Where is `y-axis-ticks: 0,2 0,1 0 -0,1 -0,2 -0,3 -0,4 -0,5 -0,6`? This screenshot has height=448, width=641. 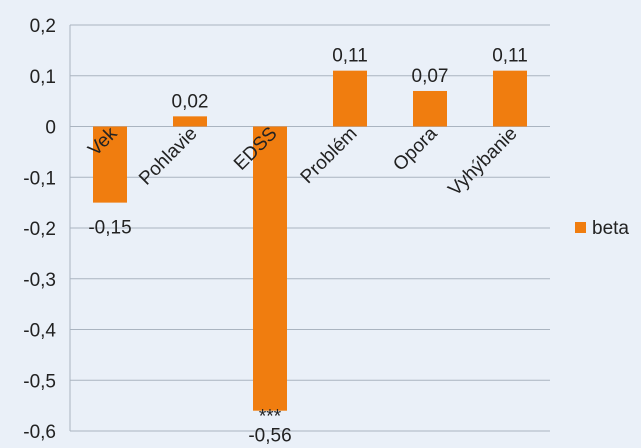 y-axis-ticks: 0,2 0,1 0 -0,1 -0,2 -0,3 -0,4 -0,5 -0,6 is located at coordinates (39, 229).